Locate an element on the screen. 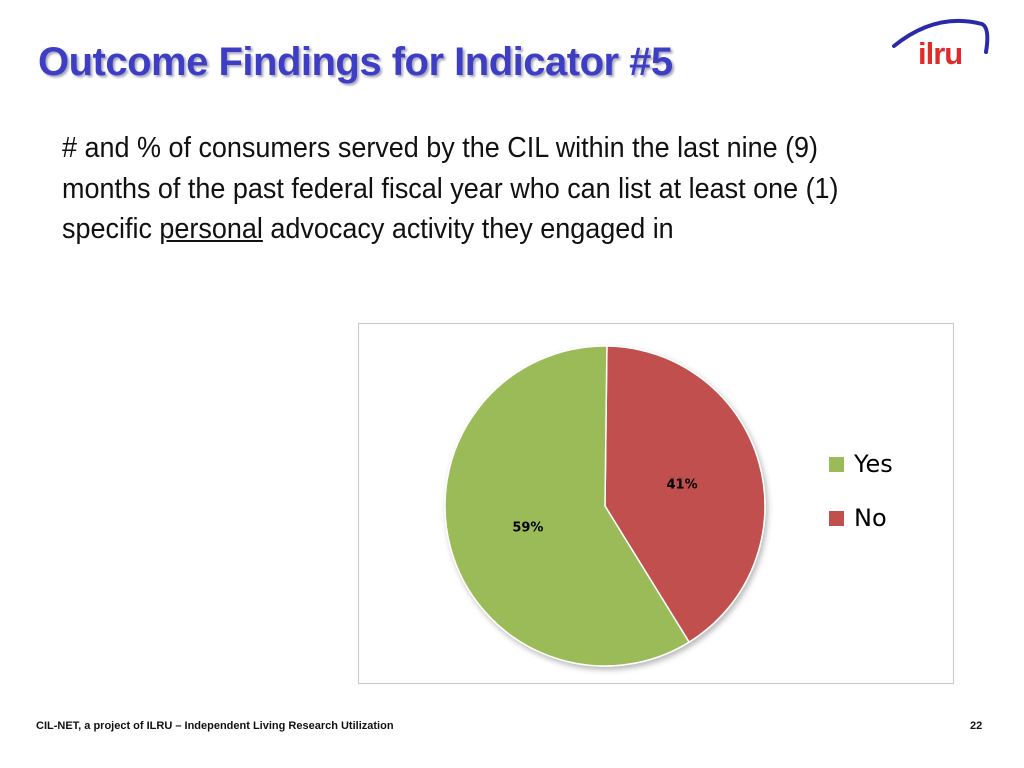 The height and width of the screenshot is (768, 1024). legend-label-yes: Yes is located at coordinates (873, 464).